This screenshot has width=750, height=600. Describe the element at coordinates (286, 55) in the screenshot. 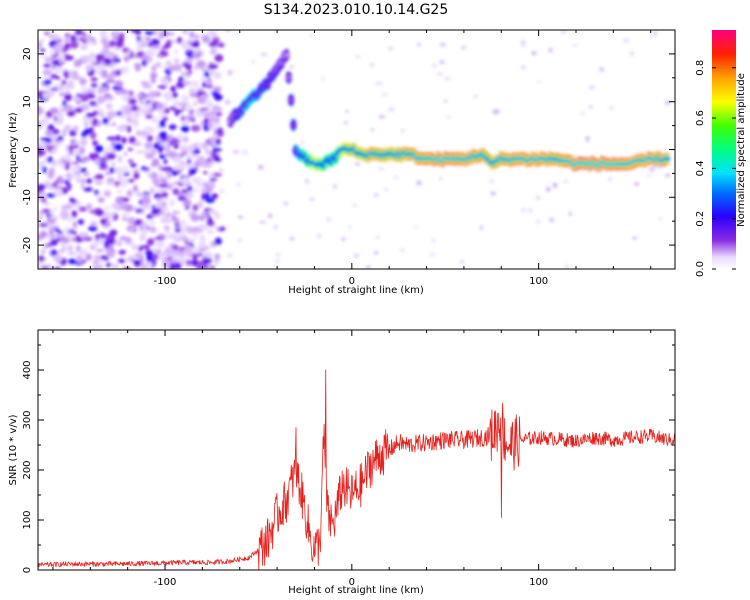

I see `ridge-blob` at that location.